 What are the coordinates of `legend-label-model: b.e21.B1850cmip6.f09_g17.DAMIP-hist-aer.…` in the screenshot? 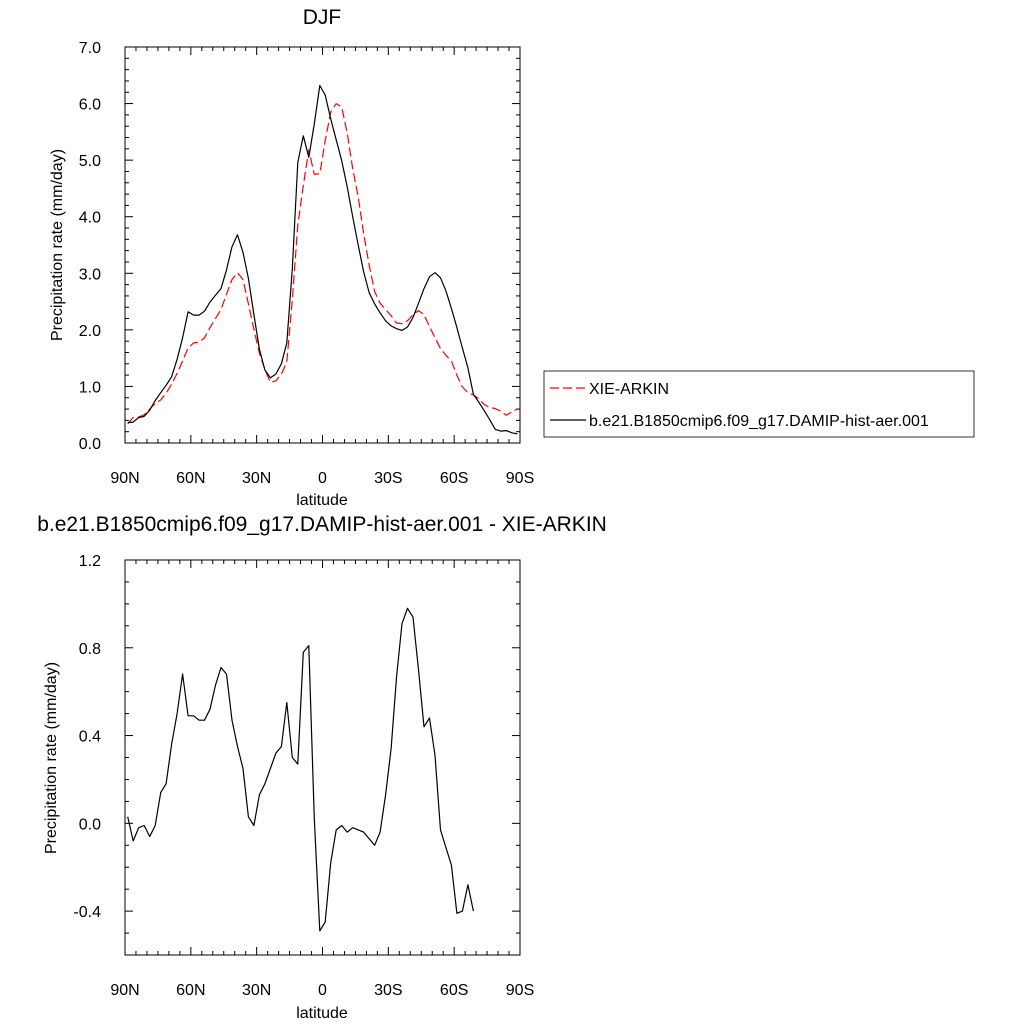 It's located at (759, 421).